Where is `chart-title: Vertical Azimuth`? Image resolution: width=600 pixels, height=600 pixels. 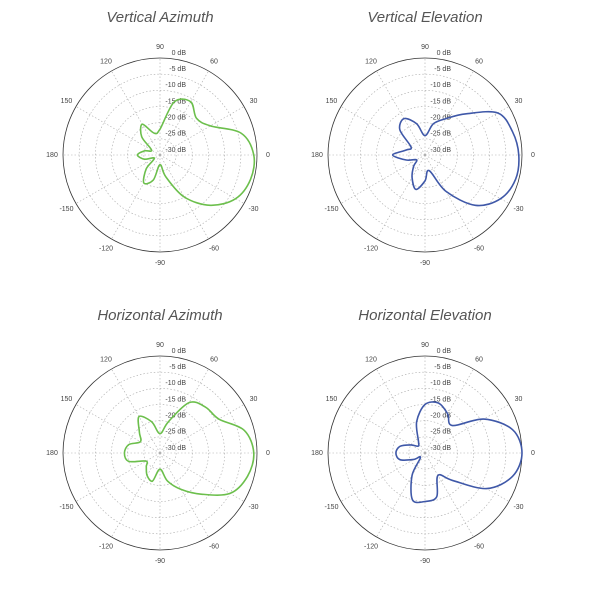
chart-title: Vertical Azimuth is located at coordinates (159, 17).